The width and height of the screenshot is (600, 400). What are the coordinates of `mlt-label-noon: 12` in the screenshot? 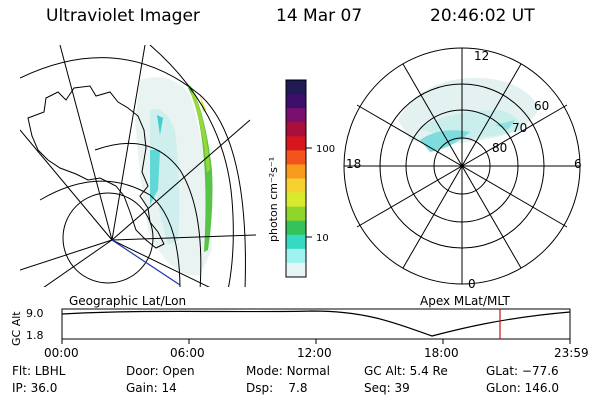 It's located at (481, 56).